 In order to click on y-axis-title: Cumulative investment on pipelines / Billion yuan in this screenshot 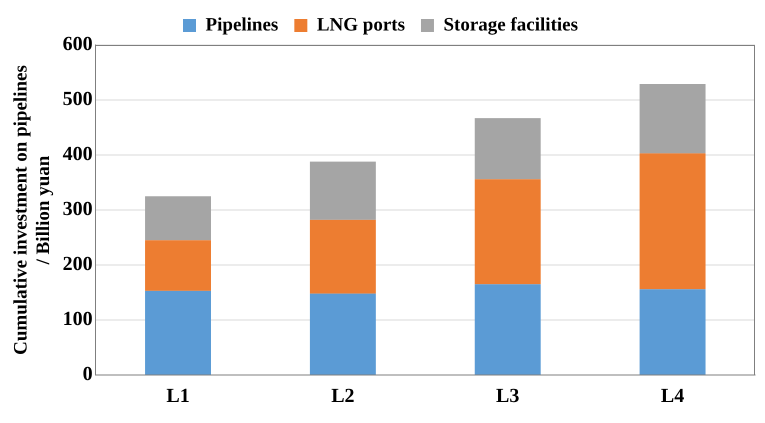, I will do `click(32, 210)`.